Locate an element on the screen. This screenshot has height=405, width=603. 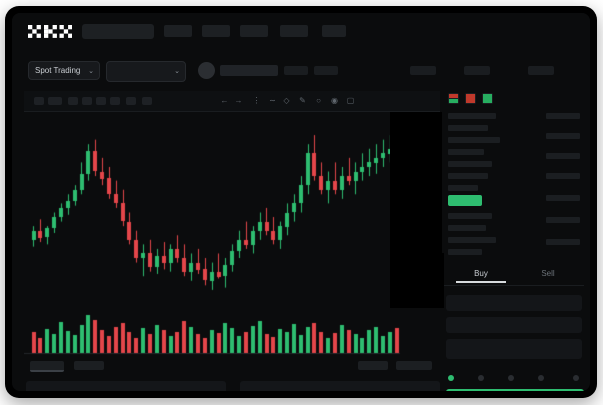
pagination-dots is located at coordinates (516, 378).